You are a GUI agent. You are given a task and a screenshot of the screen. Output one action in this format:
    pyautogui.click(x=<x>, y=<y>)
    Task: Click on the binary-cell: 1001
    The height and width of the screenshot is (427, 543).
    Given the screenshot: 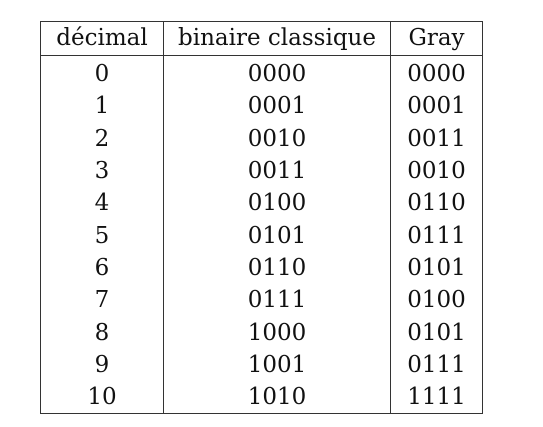 What is the action you would take?
    pyautogui.click(x=277, y=364)
    